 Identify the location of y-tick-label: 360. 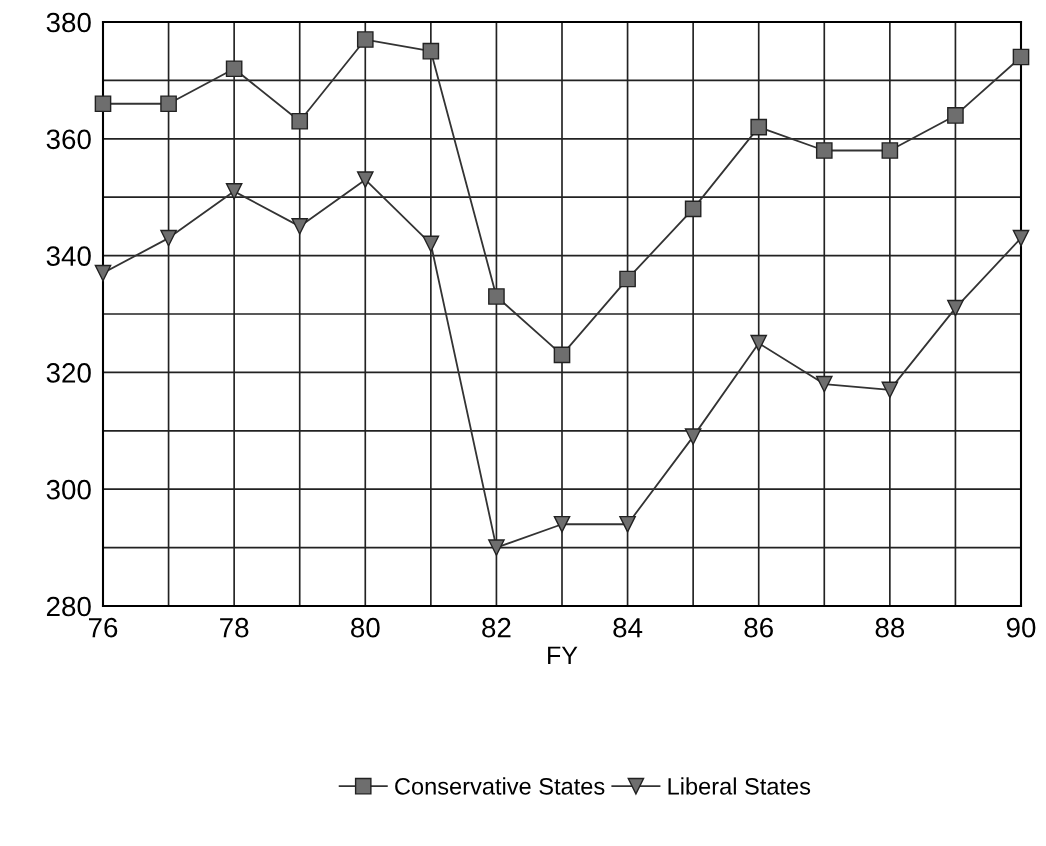
(68, 139).